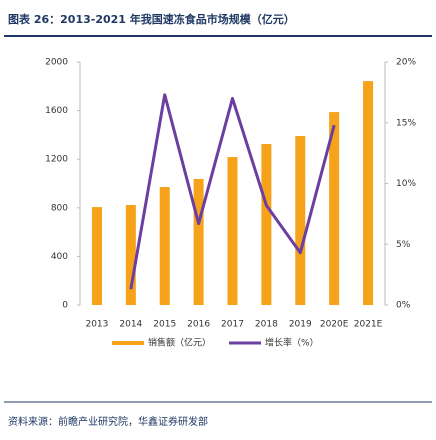  What do you see at coordinates (300, 325) in the screenshot?
I see `x-tick-label: 2019` at bounding box center [300, 325].